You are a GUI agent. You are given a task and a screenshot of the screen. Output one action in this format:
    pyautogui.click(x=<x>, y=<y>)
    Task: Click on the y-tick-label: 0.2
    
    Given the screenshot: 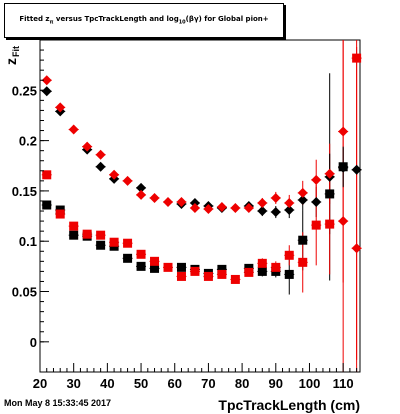 What is the action you would take?
    pyautogui.click(x=28, y=141)
    